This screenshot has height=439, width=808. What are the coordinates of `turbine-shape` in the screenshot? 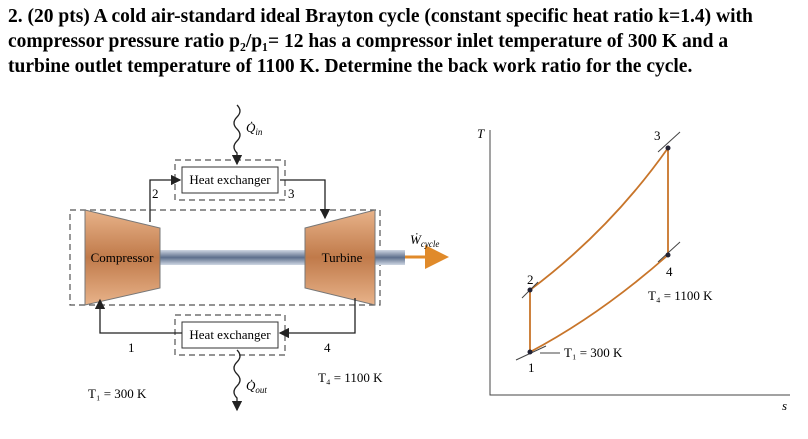 It's located at (340, 257).